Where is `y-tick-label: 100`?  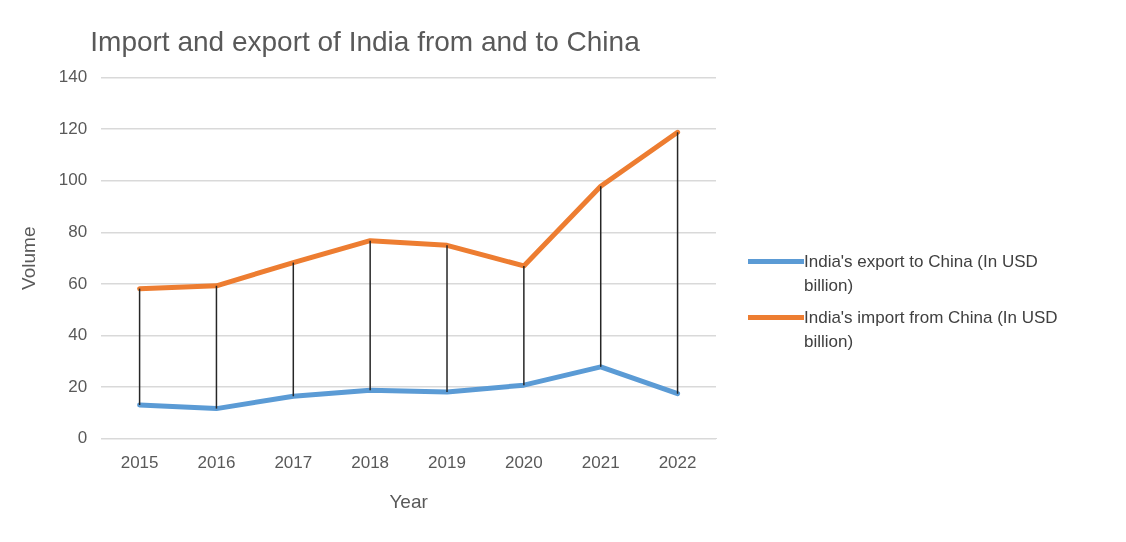 y-tick-label: 100 is located at coordinates (73, 180).